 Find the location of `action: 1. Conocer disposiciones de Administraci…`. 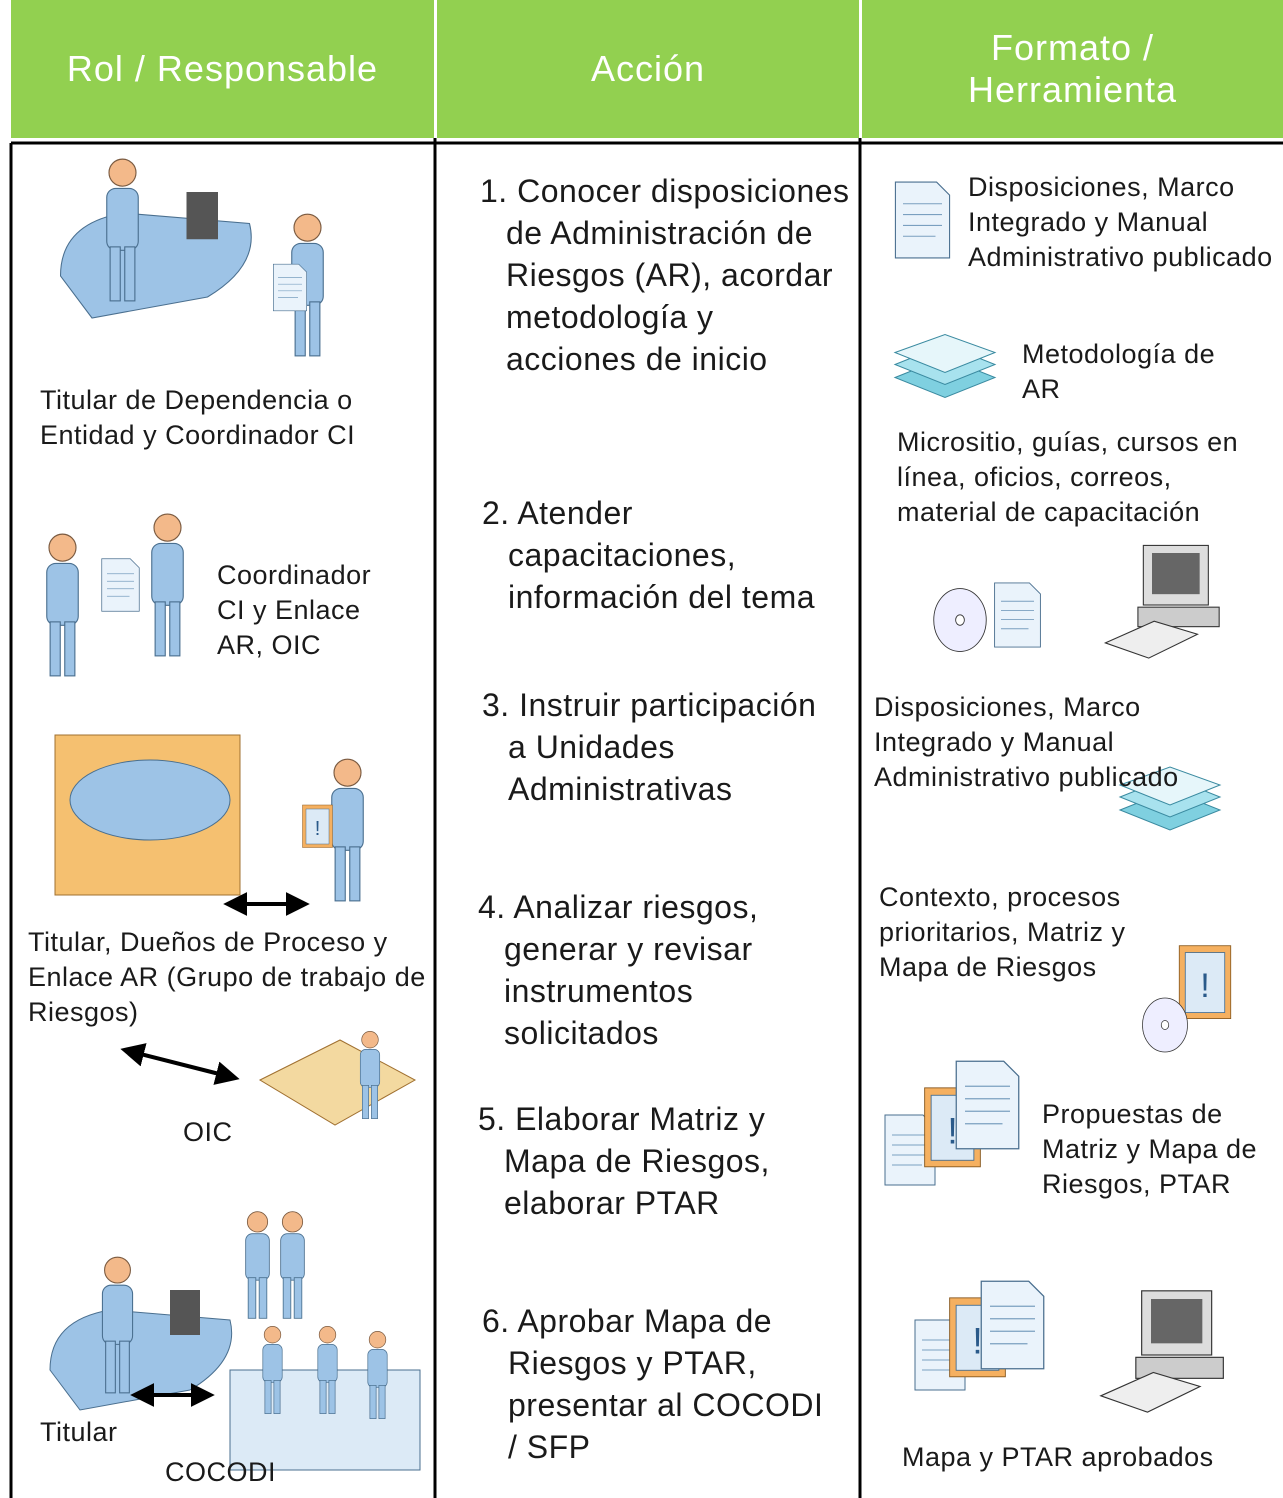

action: 1. Conocer disposiciones de Administraci… is located at coordinates (665, 275).